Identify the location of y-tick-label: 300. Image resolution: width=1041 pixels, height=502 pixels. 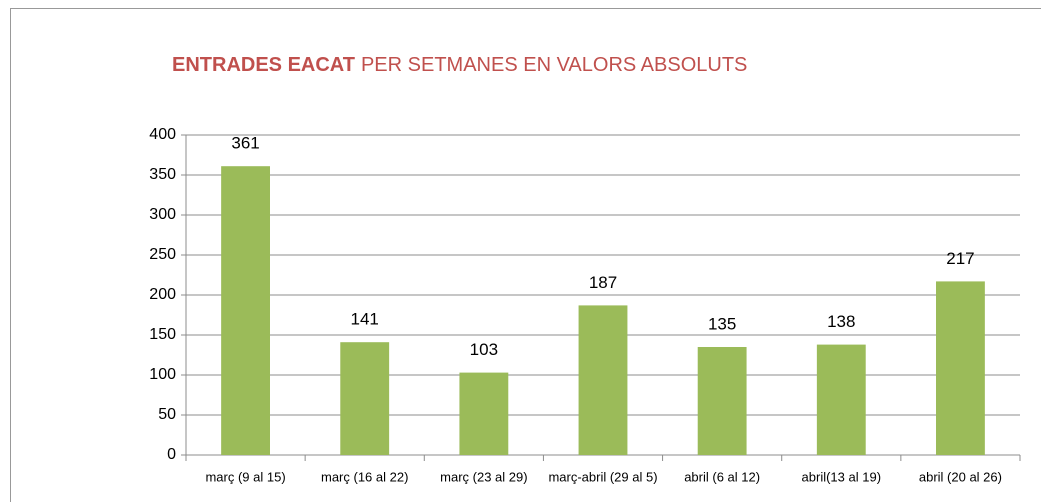
(162, 214).